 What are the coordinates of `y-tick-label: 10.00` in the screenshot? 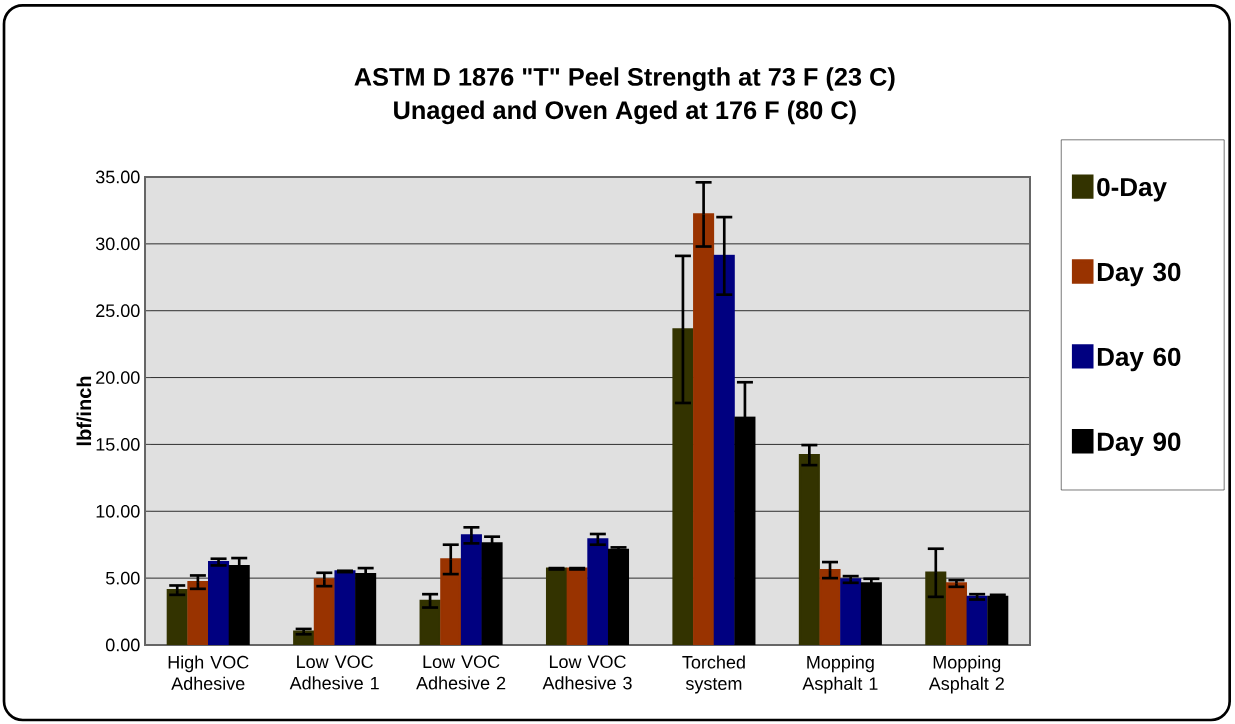 It's located at (118, 511).